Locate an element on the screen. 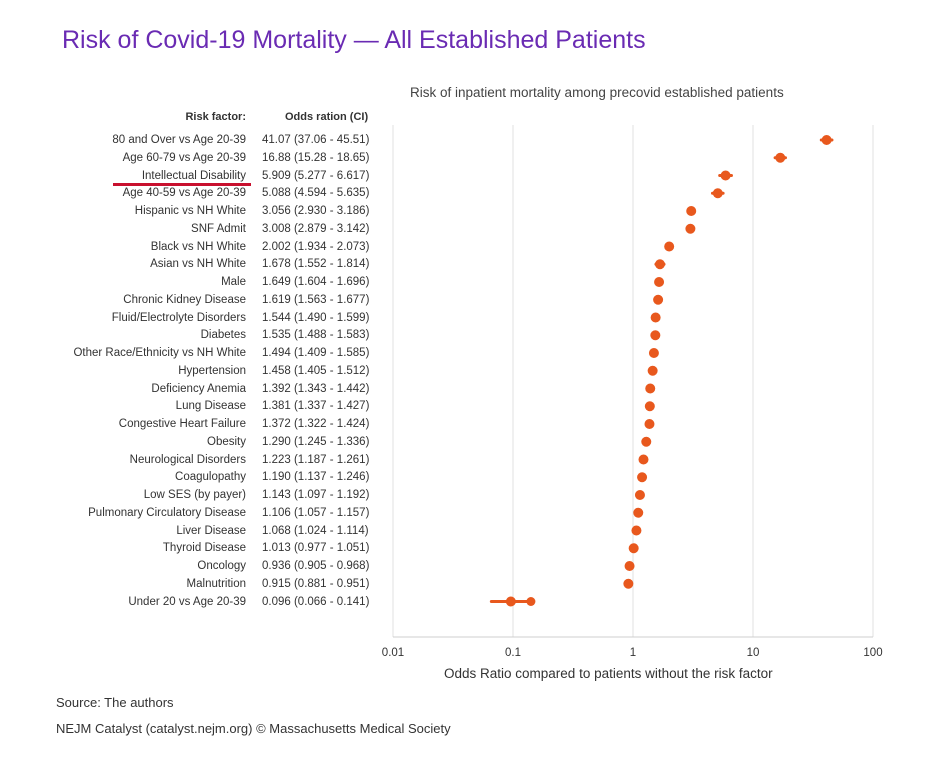  odds-ratio-value: 1.535 (1.488 - 1.583) is located at coordinates (316, 335).